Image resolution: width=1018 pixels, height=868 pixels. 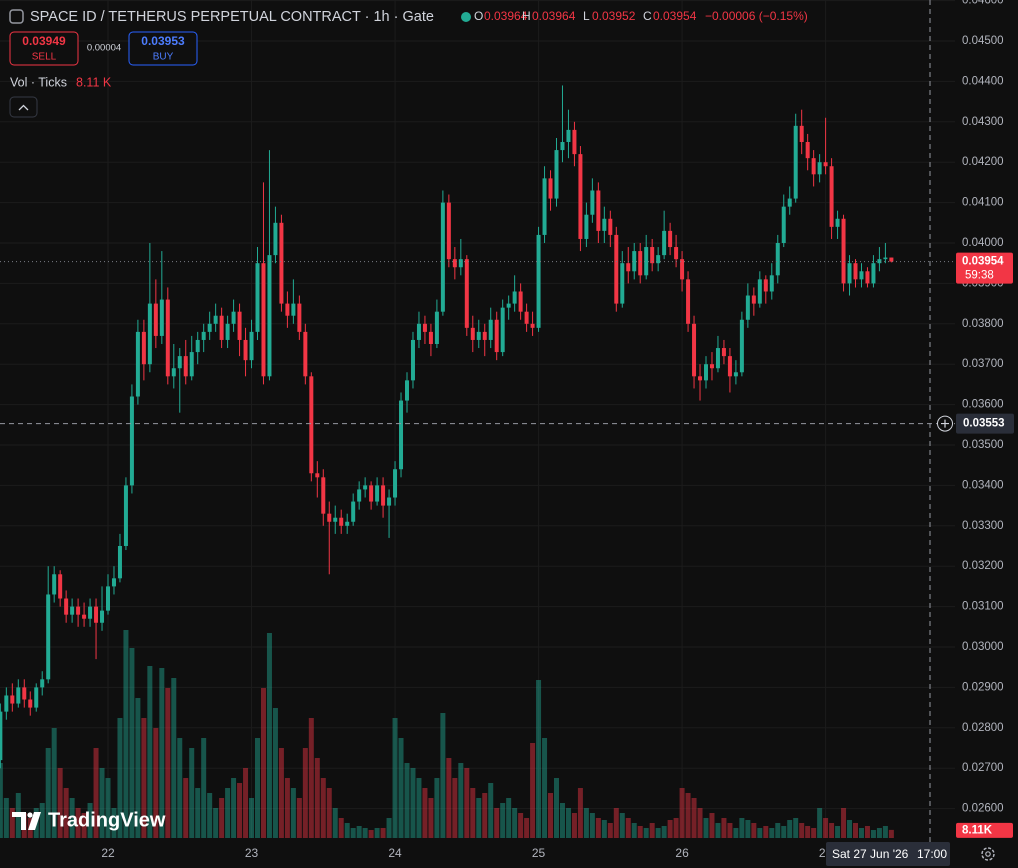 What do you see at coordinates (983, 566) in the screenshot?
I see `y-tick-label: 0.03200` at bounding box center [983, 566].